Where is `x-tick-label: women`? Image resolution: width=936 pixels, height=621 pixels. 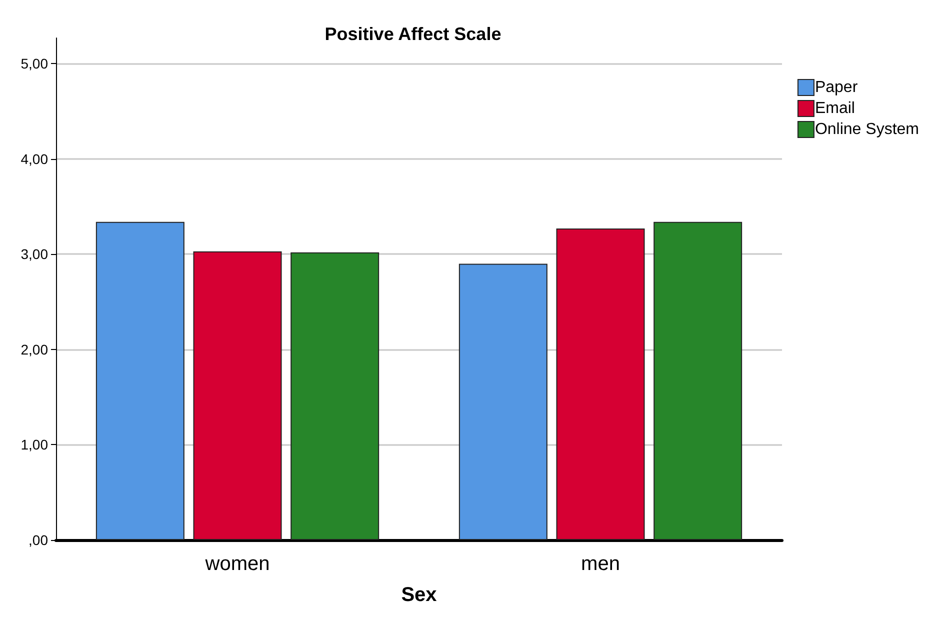 x-tick-label: women is located at coordinates (237, 564).